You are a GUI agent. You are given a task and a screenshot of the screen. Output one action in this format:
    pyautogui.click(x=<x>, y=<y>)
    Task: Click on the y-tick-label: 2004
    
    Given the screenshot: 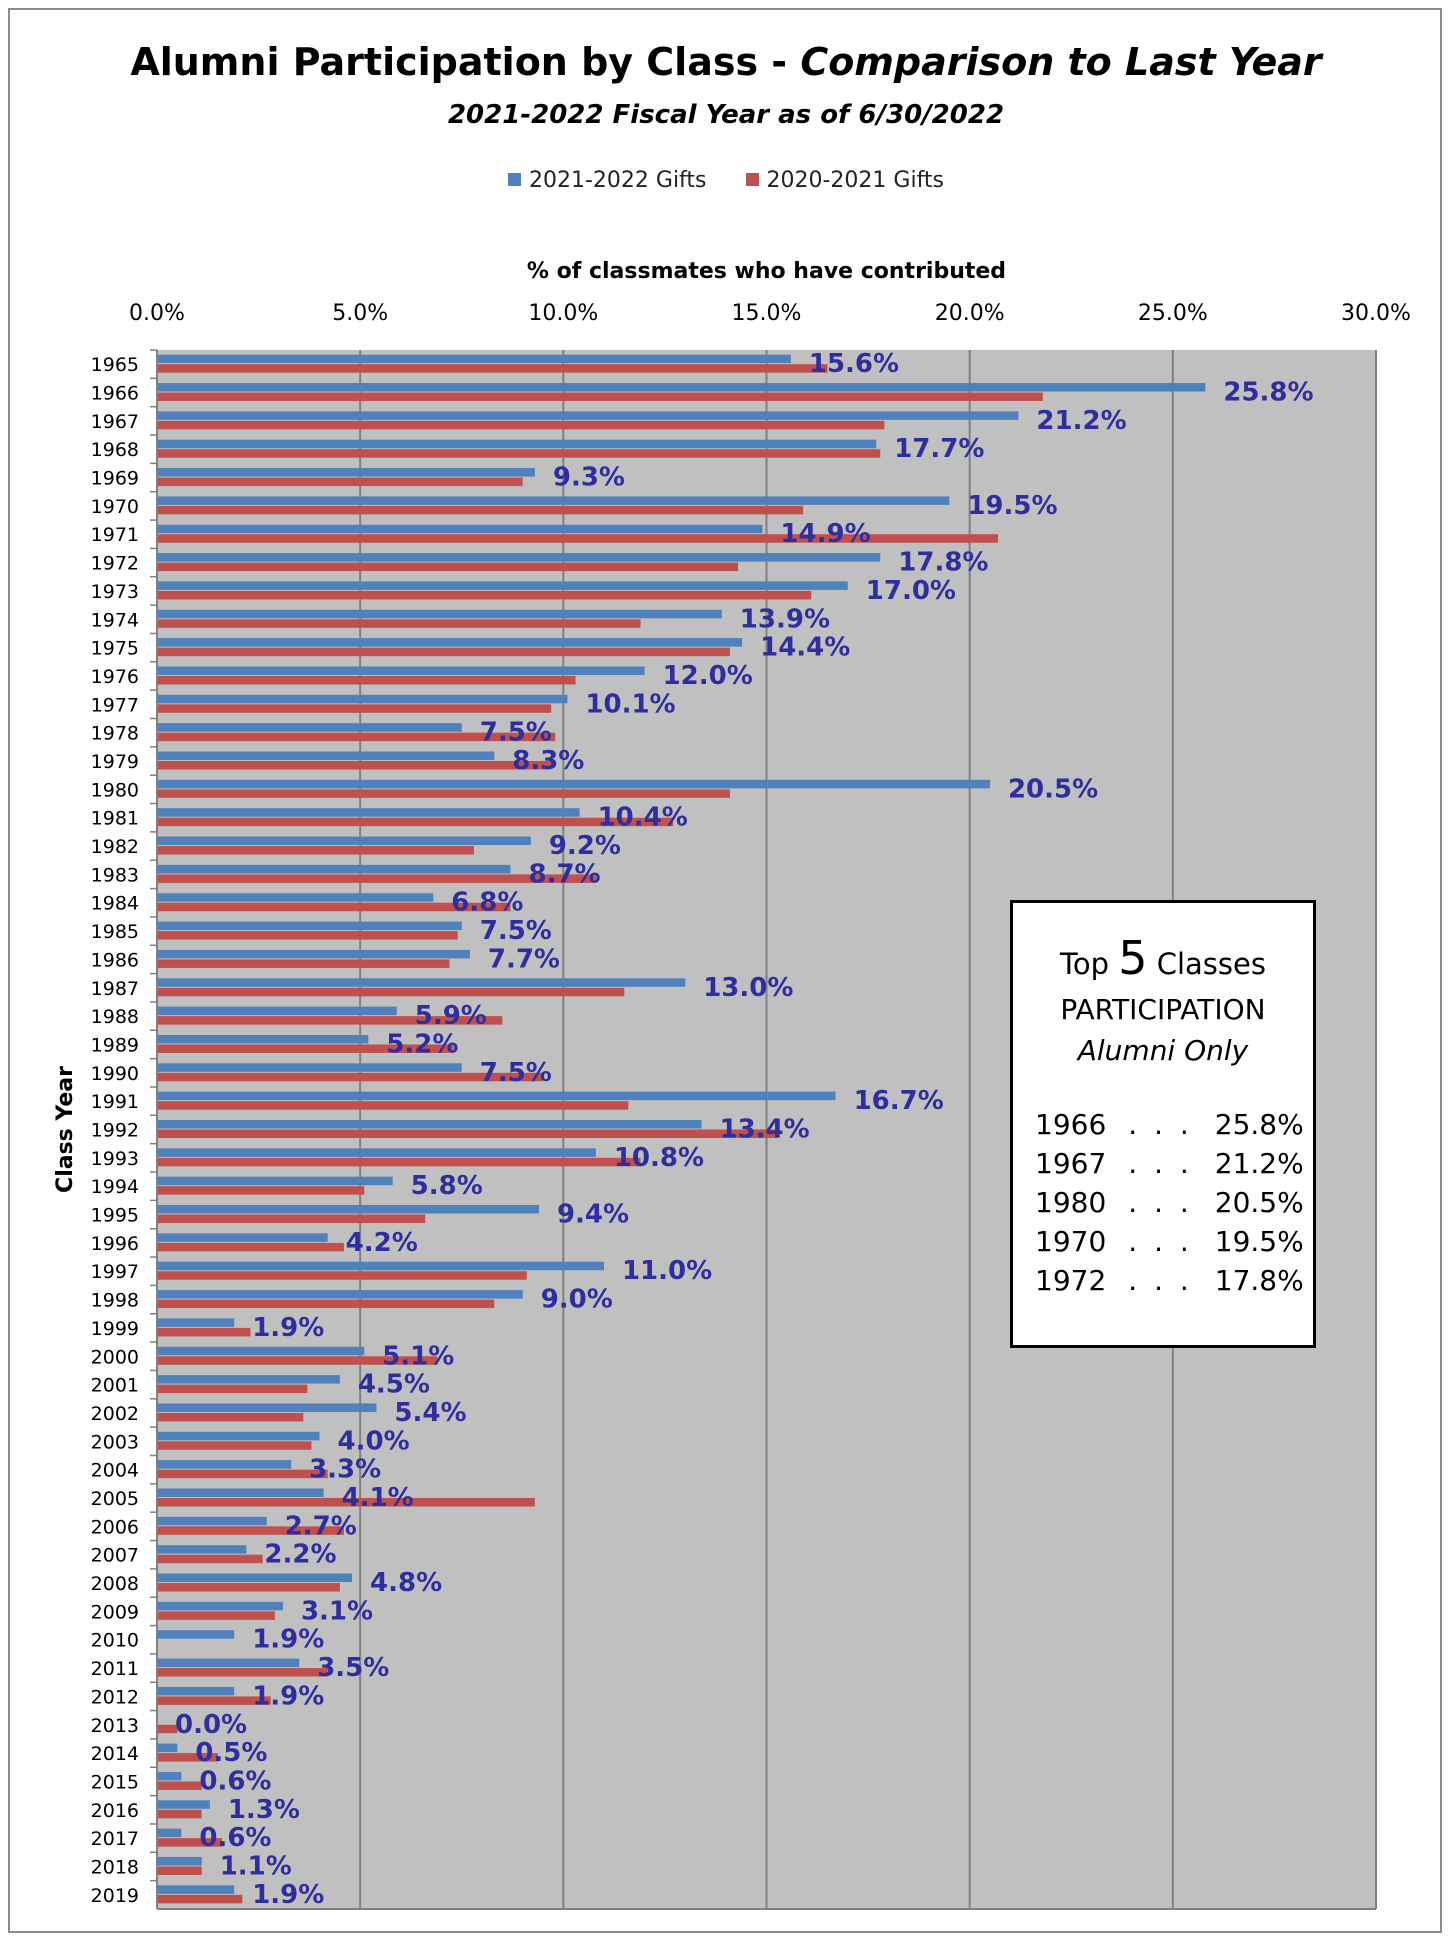 What is the action you would take?
    pyautogui.click(x=115, y=1471)
    